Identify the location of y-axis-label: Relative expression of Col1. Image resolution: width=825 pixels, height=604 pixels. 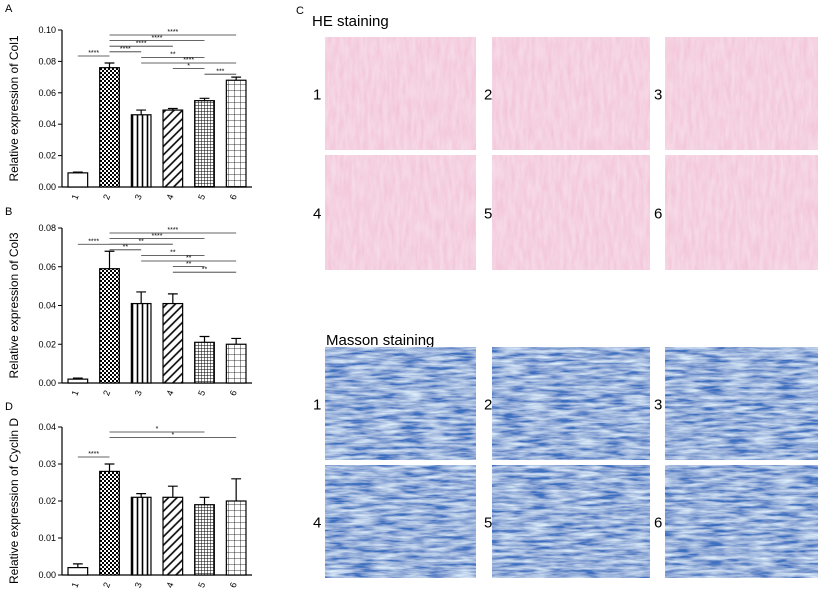
(14, 108).